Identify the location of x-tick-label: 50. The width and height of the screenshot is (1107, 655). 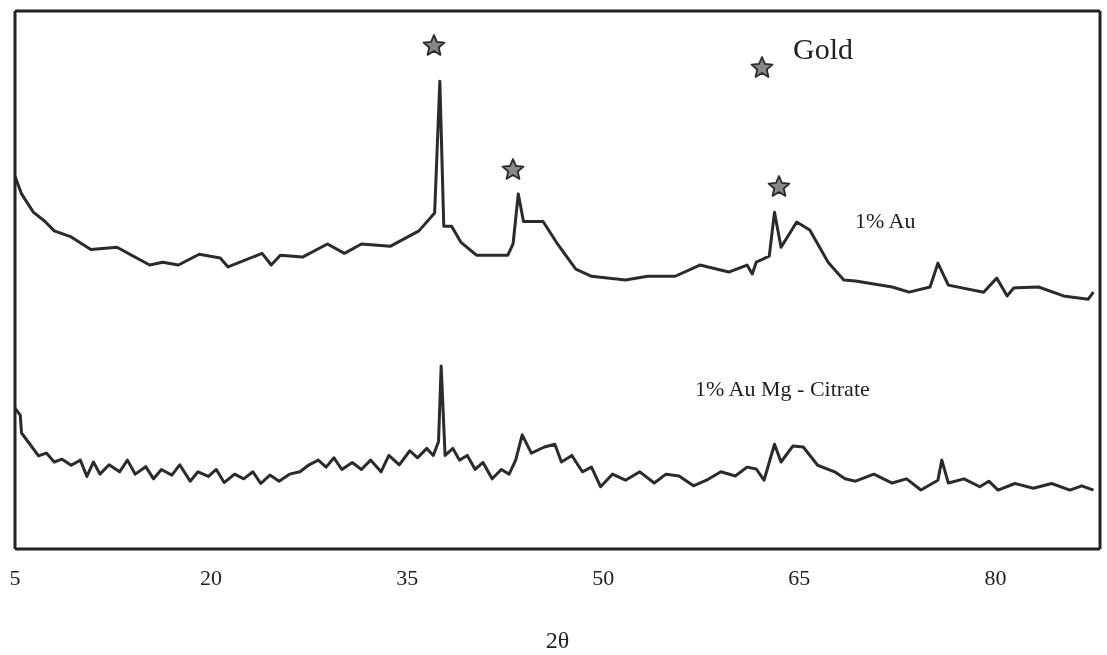
(603, 577).